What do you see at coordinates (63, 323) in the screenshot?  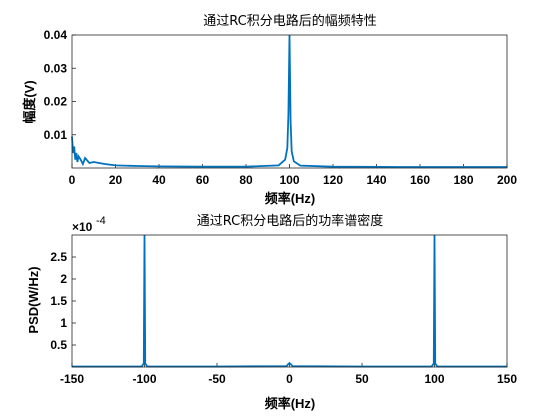 I see `y-tick-label: 1` at bounding box center [63, 323].